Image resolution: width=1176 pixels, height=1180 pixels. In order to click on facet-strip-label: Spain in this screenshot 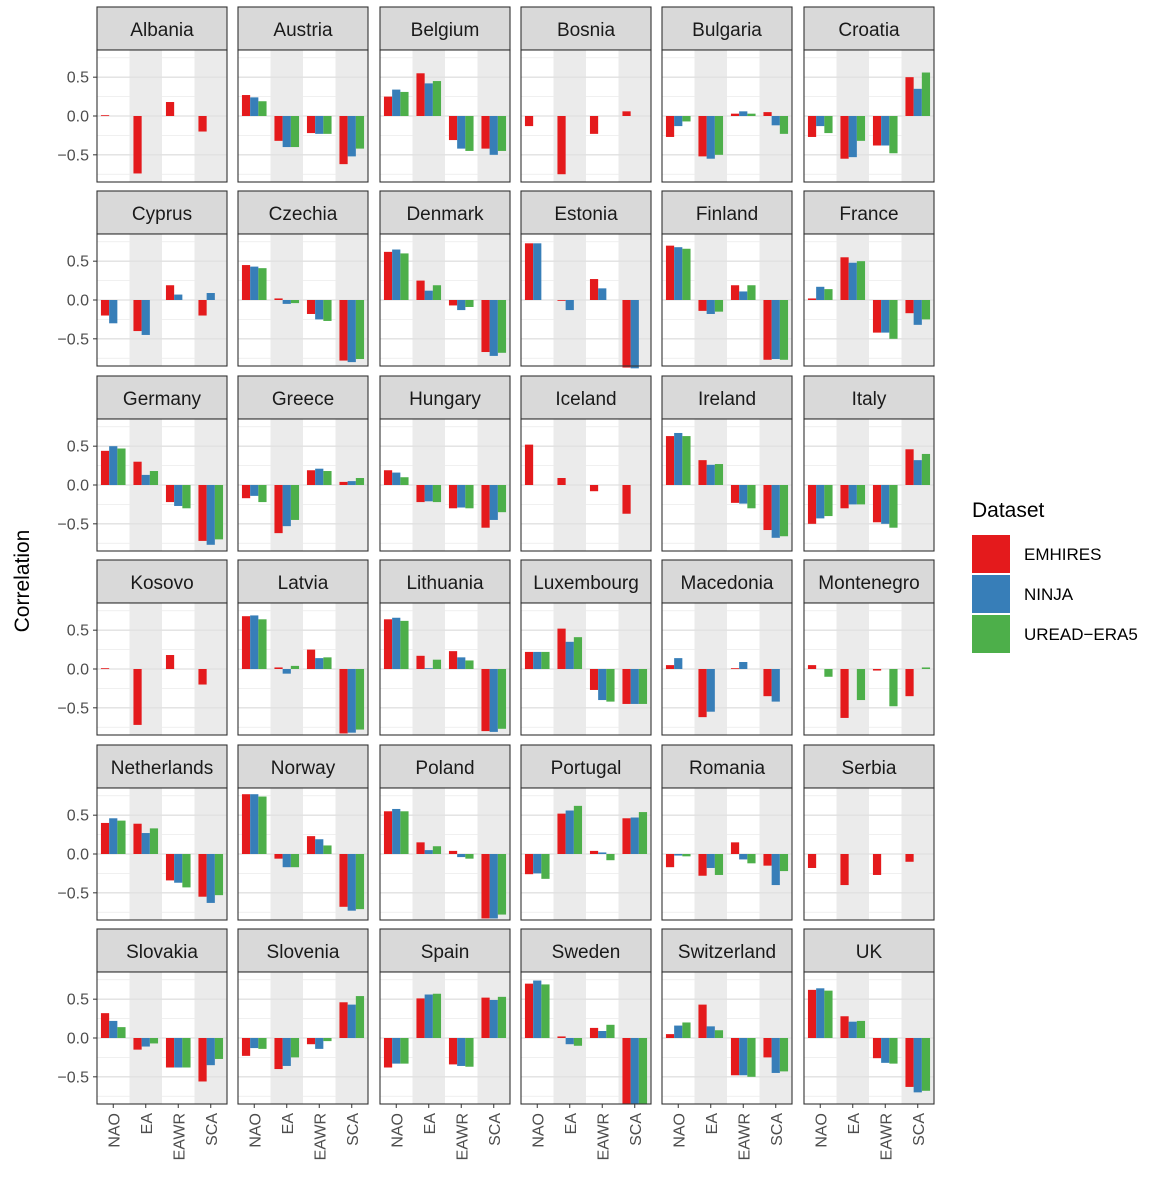, I will do `click(445, 952)`.